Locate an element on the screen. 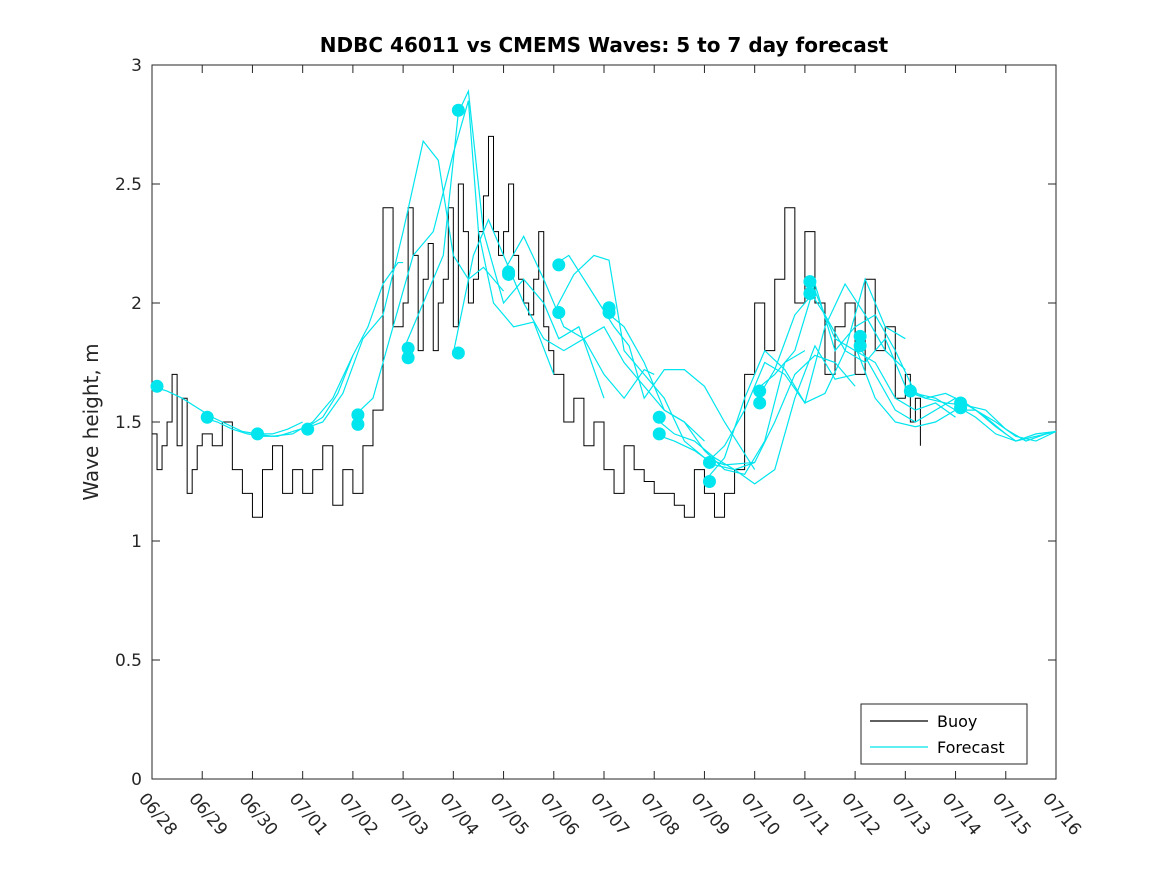 The image size is (1167, 875). y-tick-label: 2 is located at coordinates (136, 304).